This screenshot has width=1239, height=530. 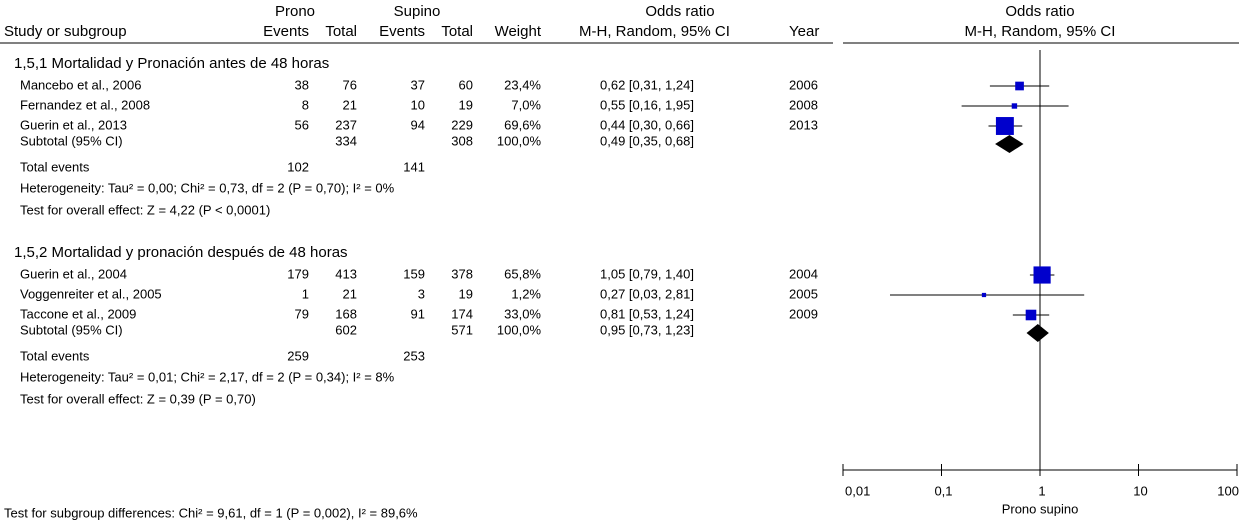 What do you see at coordinates (522, 313) in the screenshot?
I see `table-cell: 33,0%` at bounding box center [522, 313].